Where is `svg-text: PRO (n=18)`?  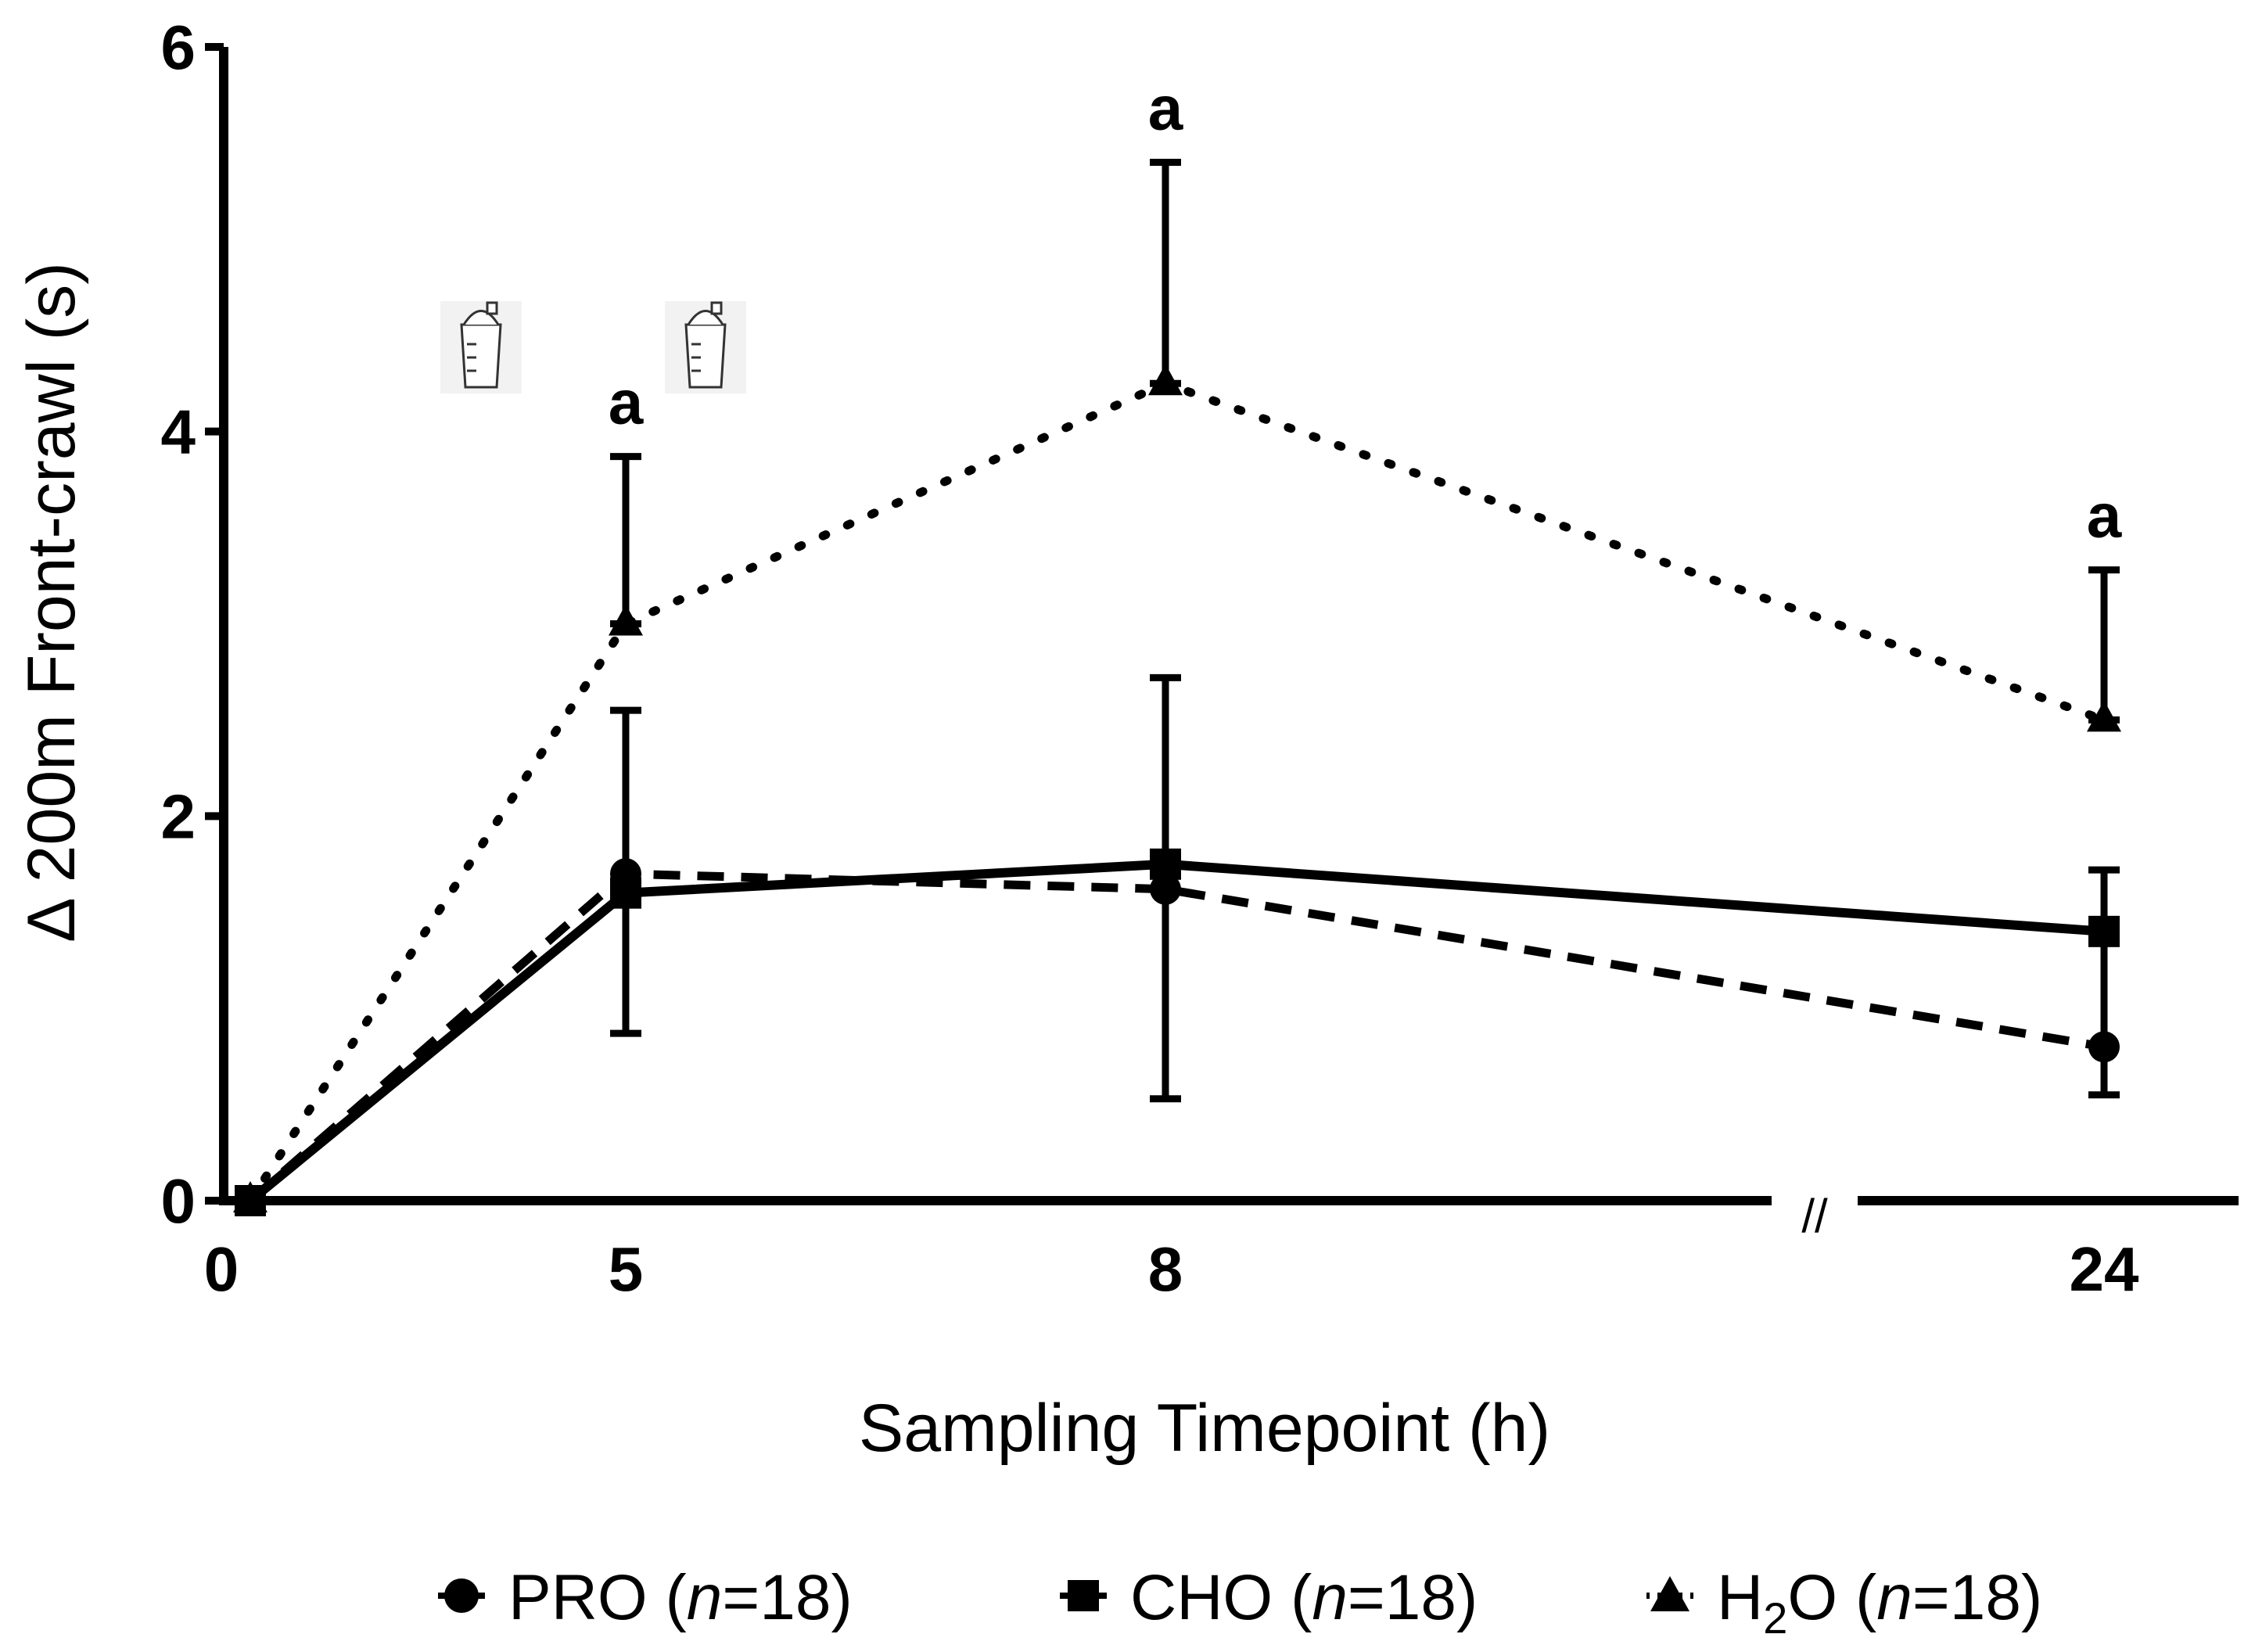
svg-text: PRO (n=18) is located at coordinates (681, 1597).